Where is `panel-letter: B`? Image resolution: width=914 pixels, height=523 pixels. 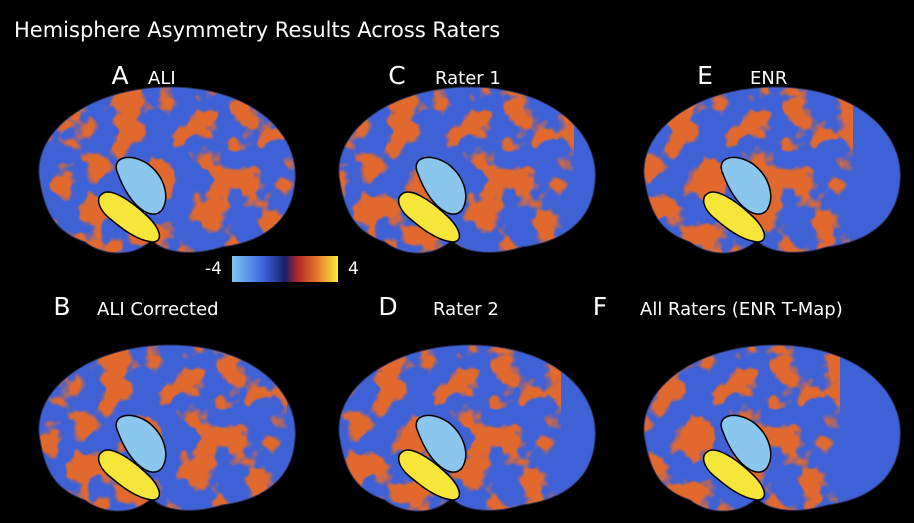
panel-letter: B is located at coordinates (61, 306).